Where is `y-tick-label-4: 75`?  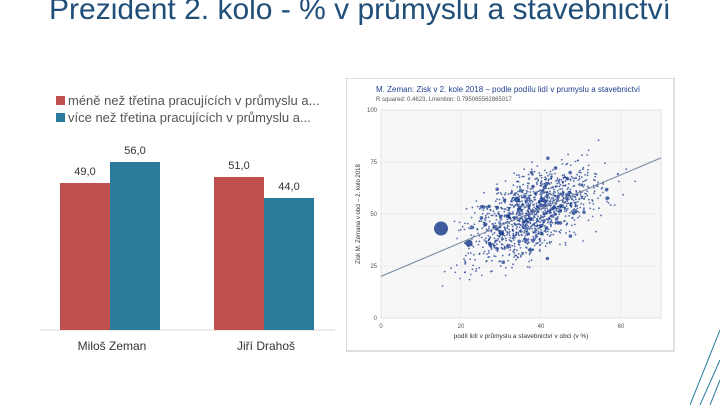
y-tick-label-4: 75 is located at coordinates (373, 163).